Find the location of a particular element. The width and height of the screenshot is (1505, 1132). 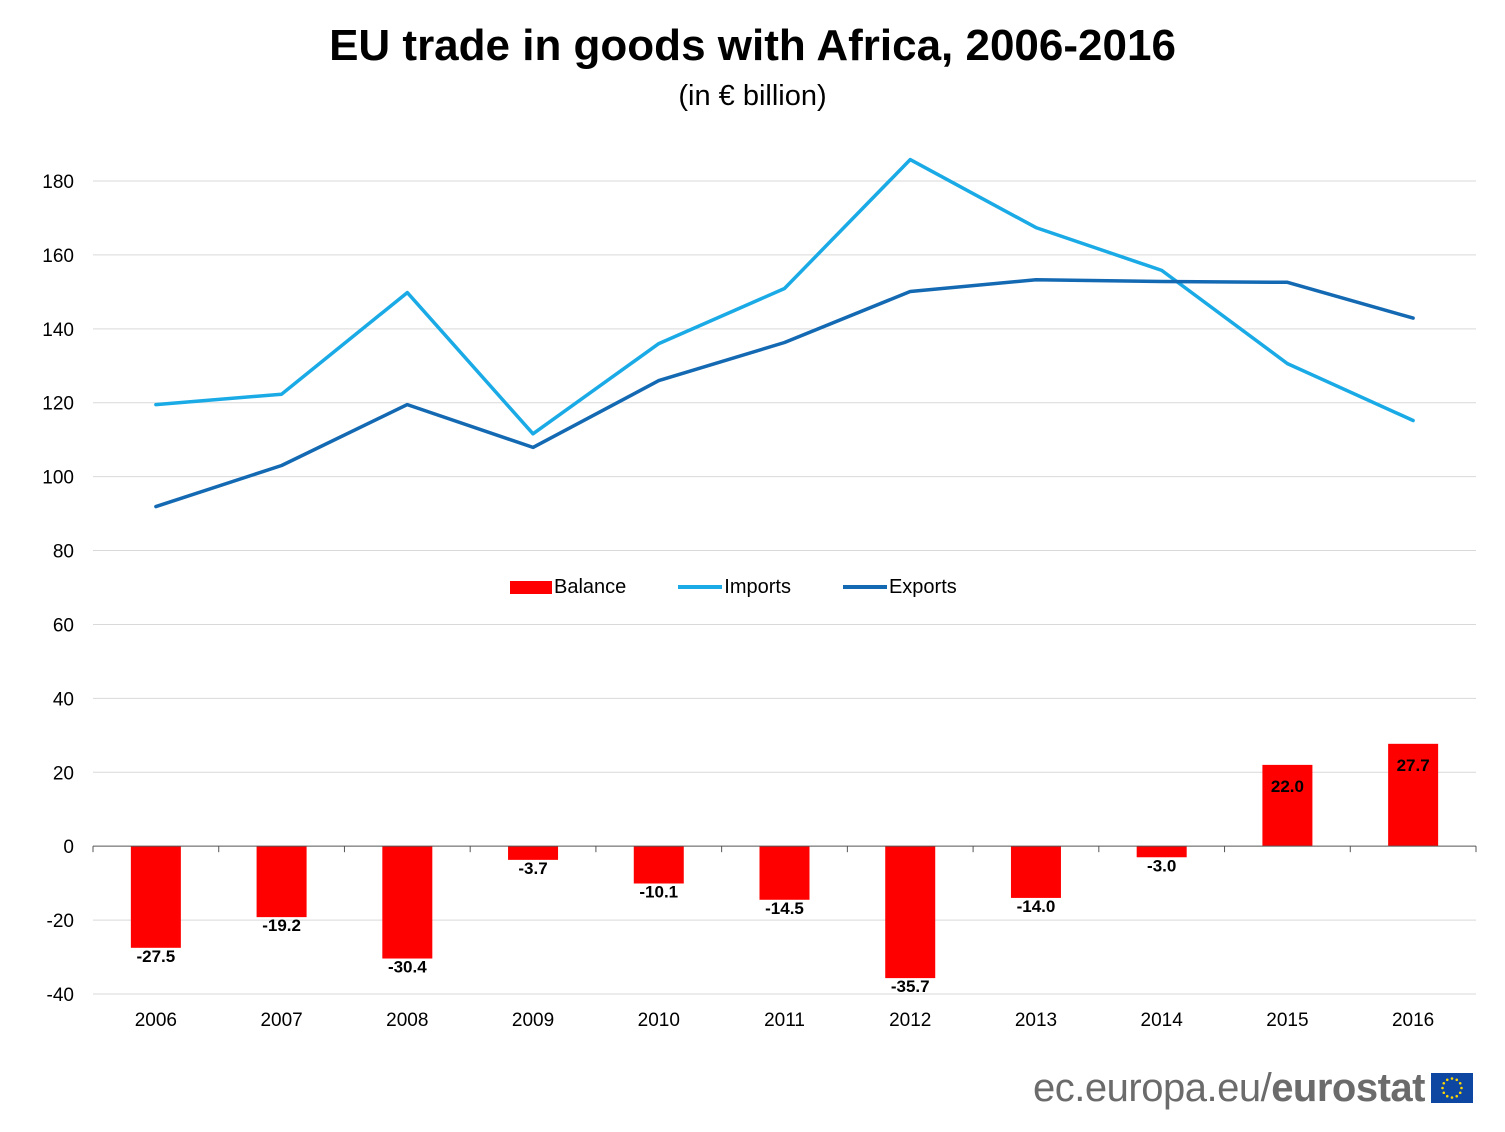

balance-data-label: -3.0 is located at coordinates (1161, 865).